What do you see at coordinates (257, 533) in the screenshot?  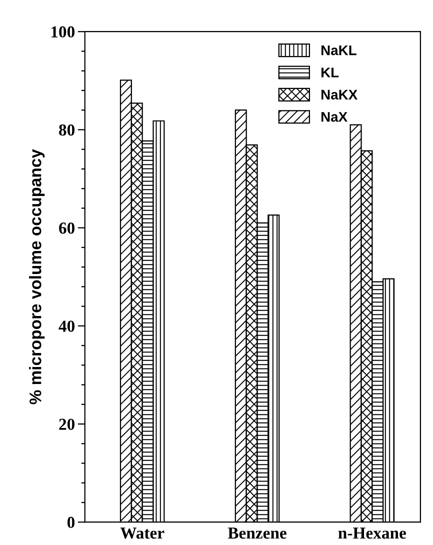 I see `x-tick-label: Benzene` at bounding box center [257, 533].